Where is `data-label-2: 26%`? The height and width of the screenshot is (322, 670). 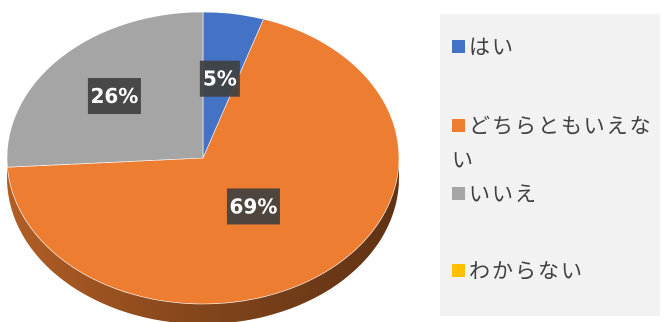
data-label-2: 26% is located at coordinates (114, 96).